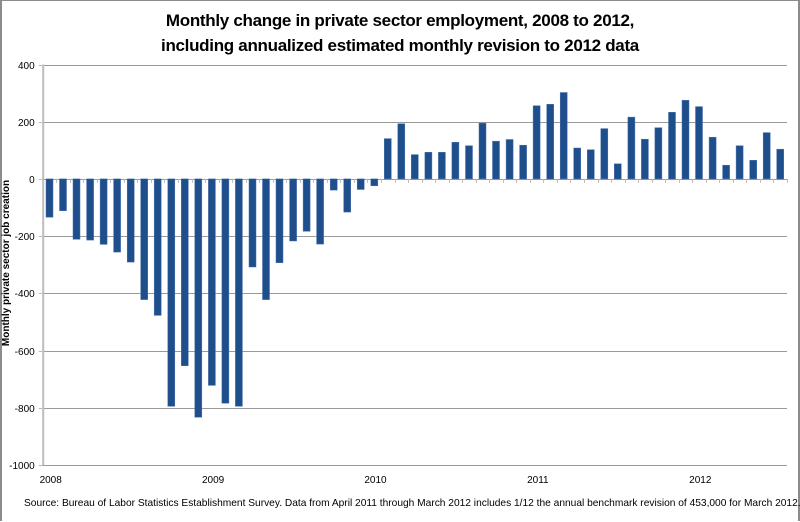 The width and height of the screenshot is (800, 522). What do you see at coordinates (22, 466) in the screenshot?
I see `y-tick-label: -1000` at bounding box center [22, 466].